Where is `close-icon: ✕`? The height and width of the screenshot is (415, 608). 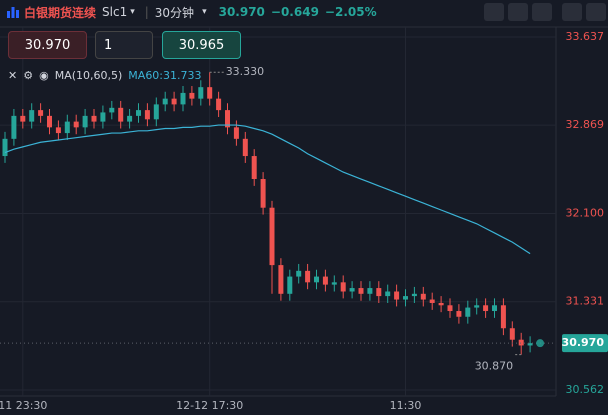
close-icon: ✕ is located at coordinates (13, 75).